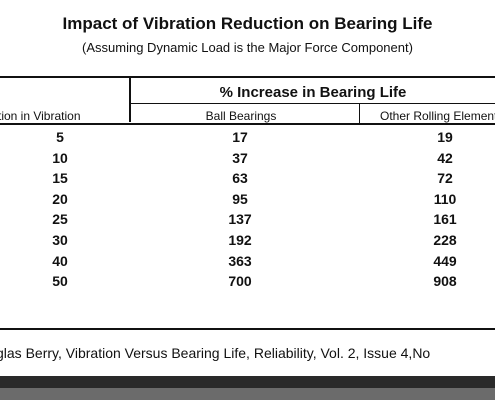  What do you see at coordinates (247, 77) in the screenshot?
I see `table-top-rule` at bounding box center [247, 77].